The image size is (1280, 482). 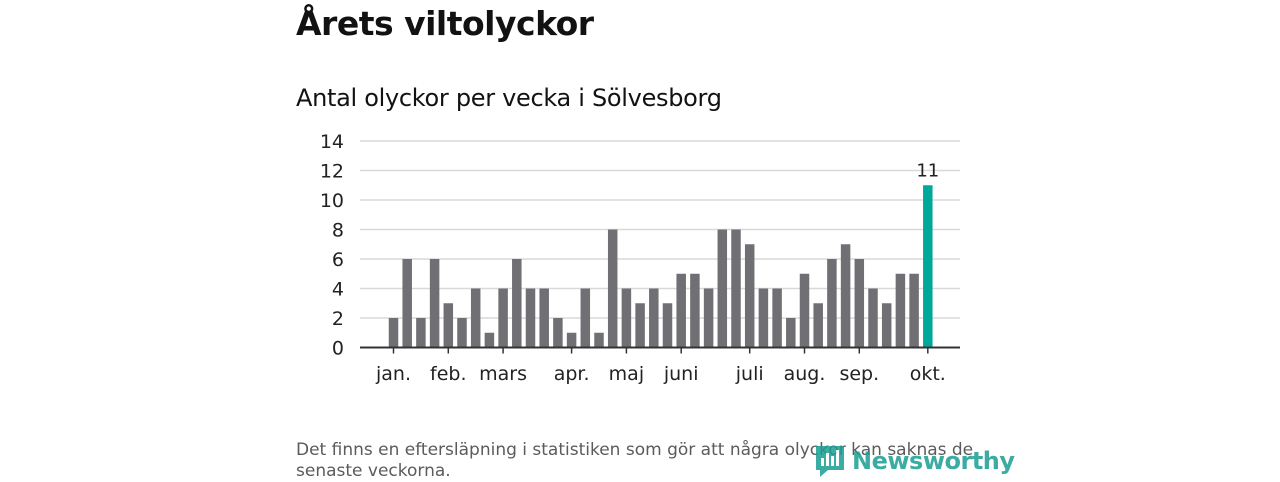 I want to click on y-tick-label: 6, so click(x=338, y=260).